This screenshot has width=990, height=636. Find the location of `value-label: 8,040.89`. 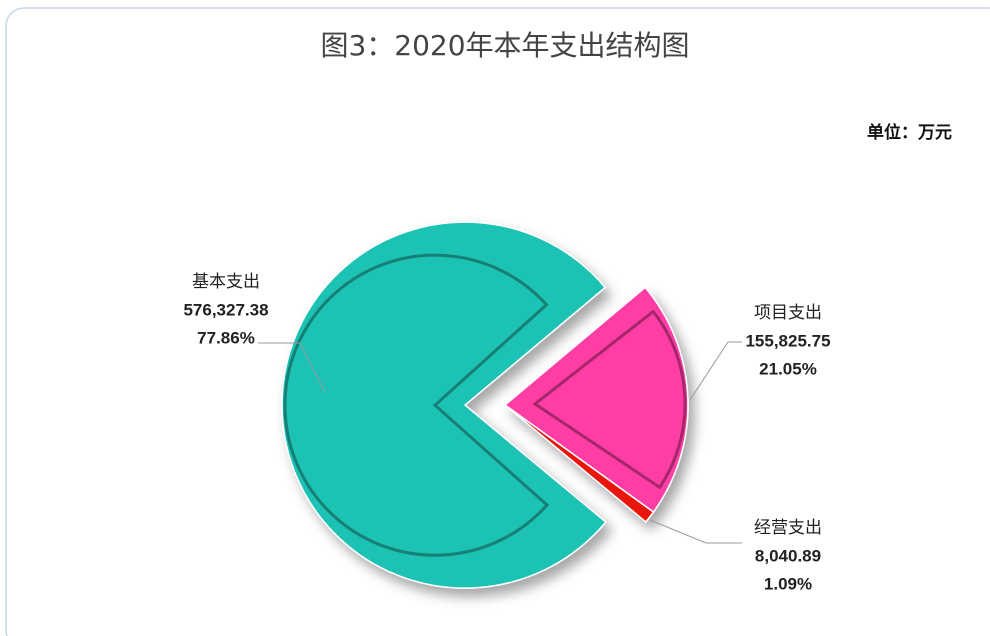

value-label: 8,040.89 is located at coordinates (788, 555).